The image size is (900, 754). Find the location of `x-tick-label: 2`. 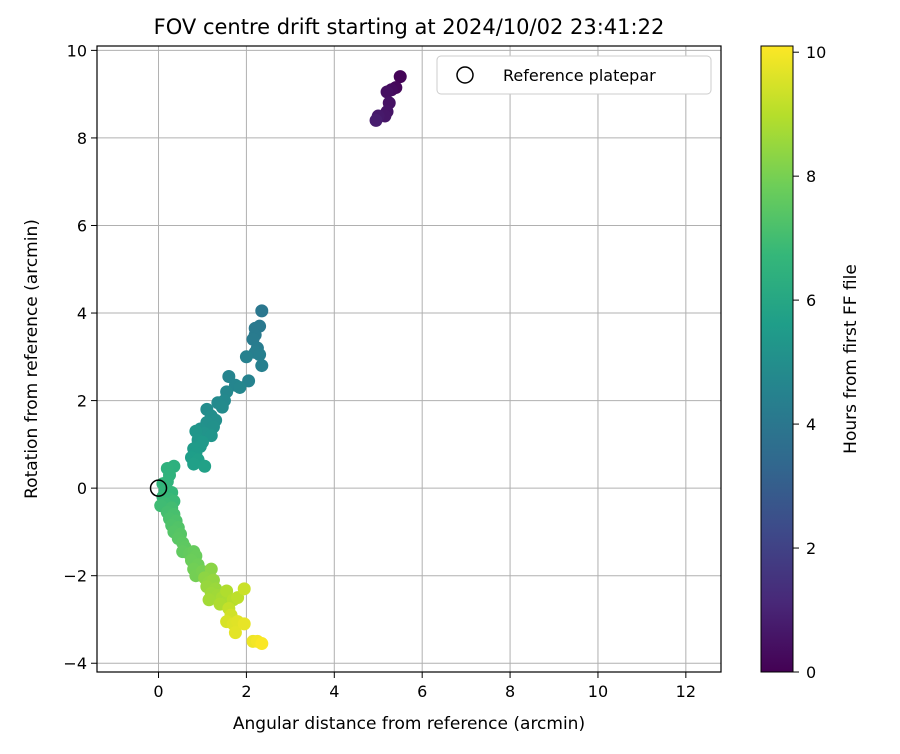

x-tick-label: 2 is located at coordinates (246, 691).